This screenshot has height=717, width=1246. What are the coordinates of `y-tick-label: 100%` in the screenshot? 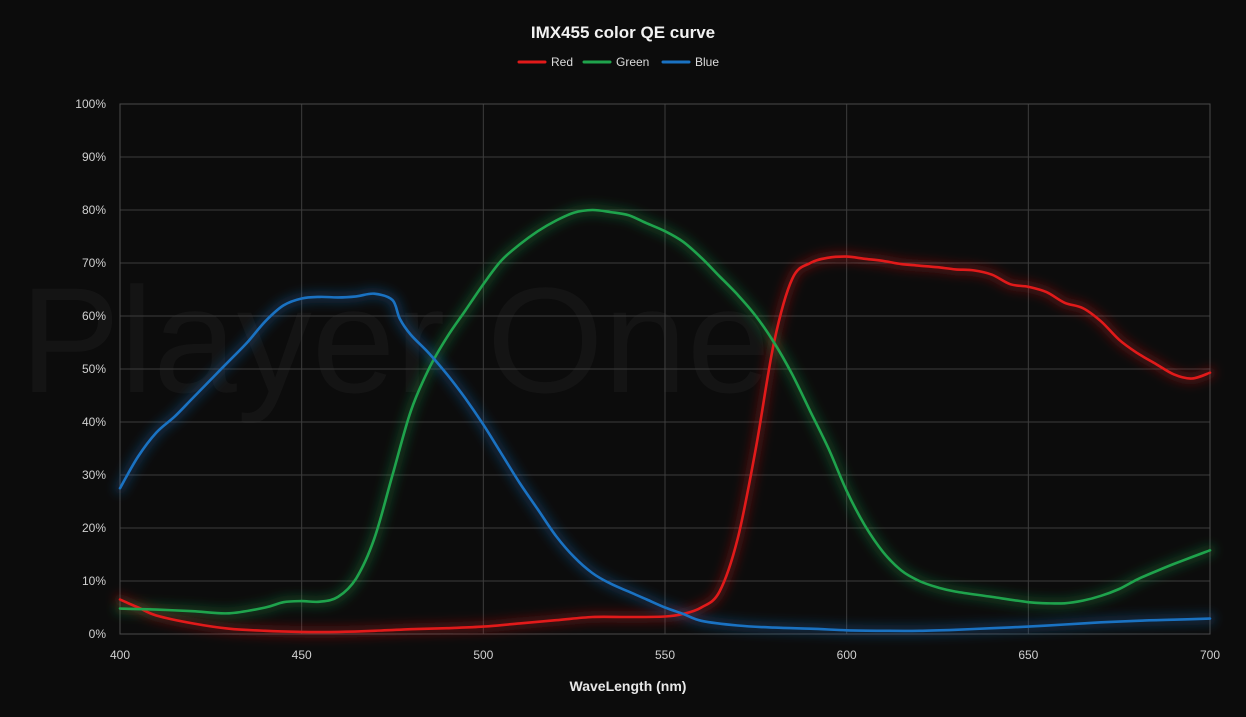 It's located at (90, 104).